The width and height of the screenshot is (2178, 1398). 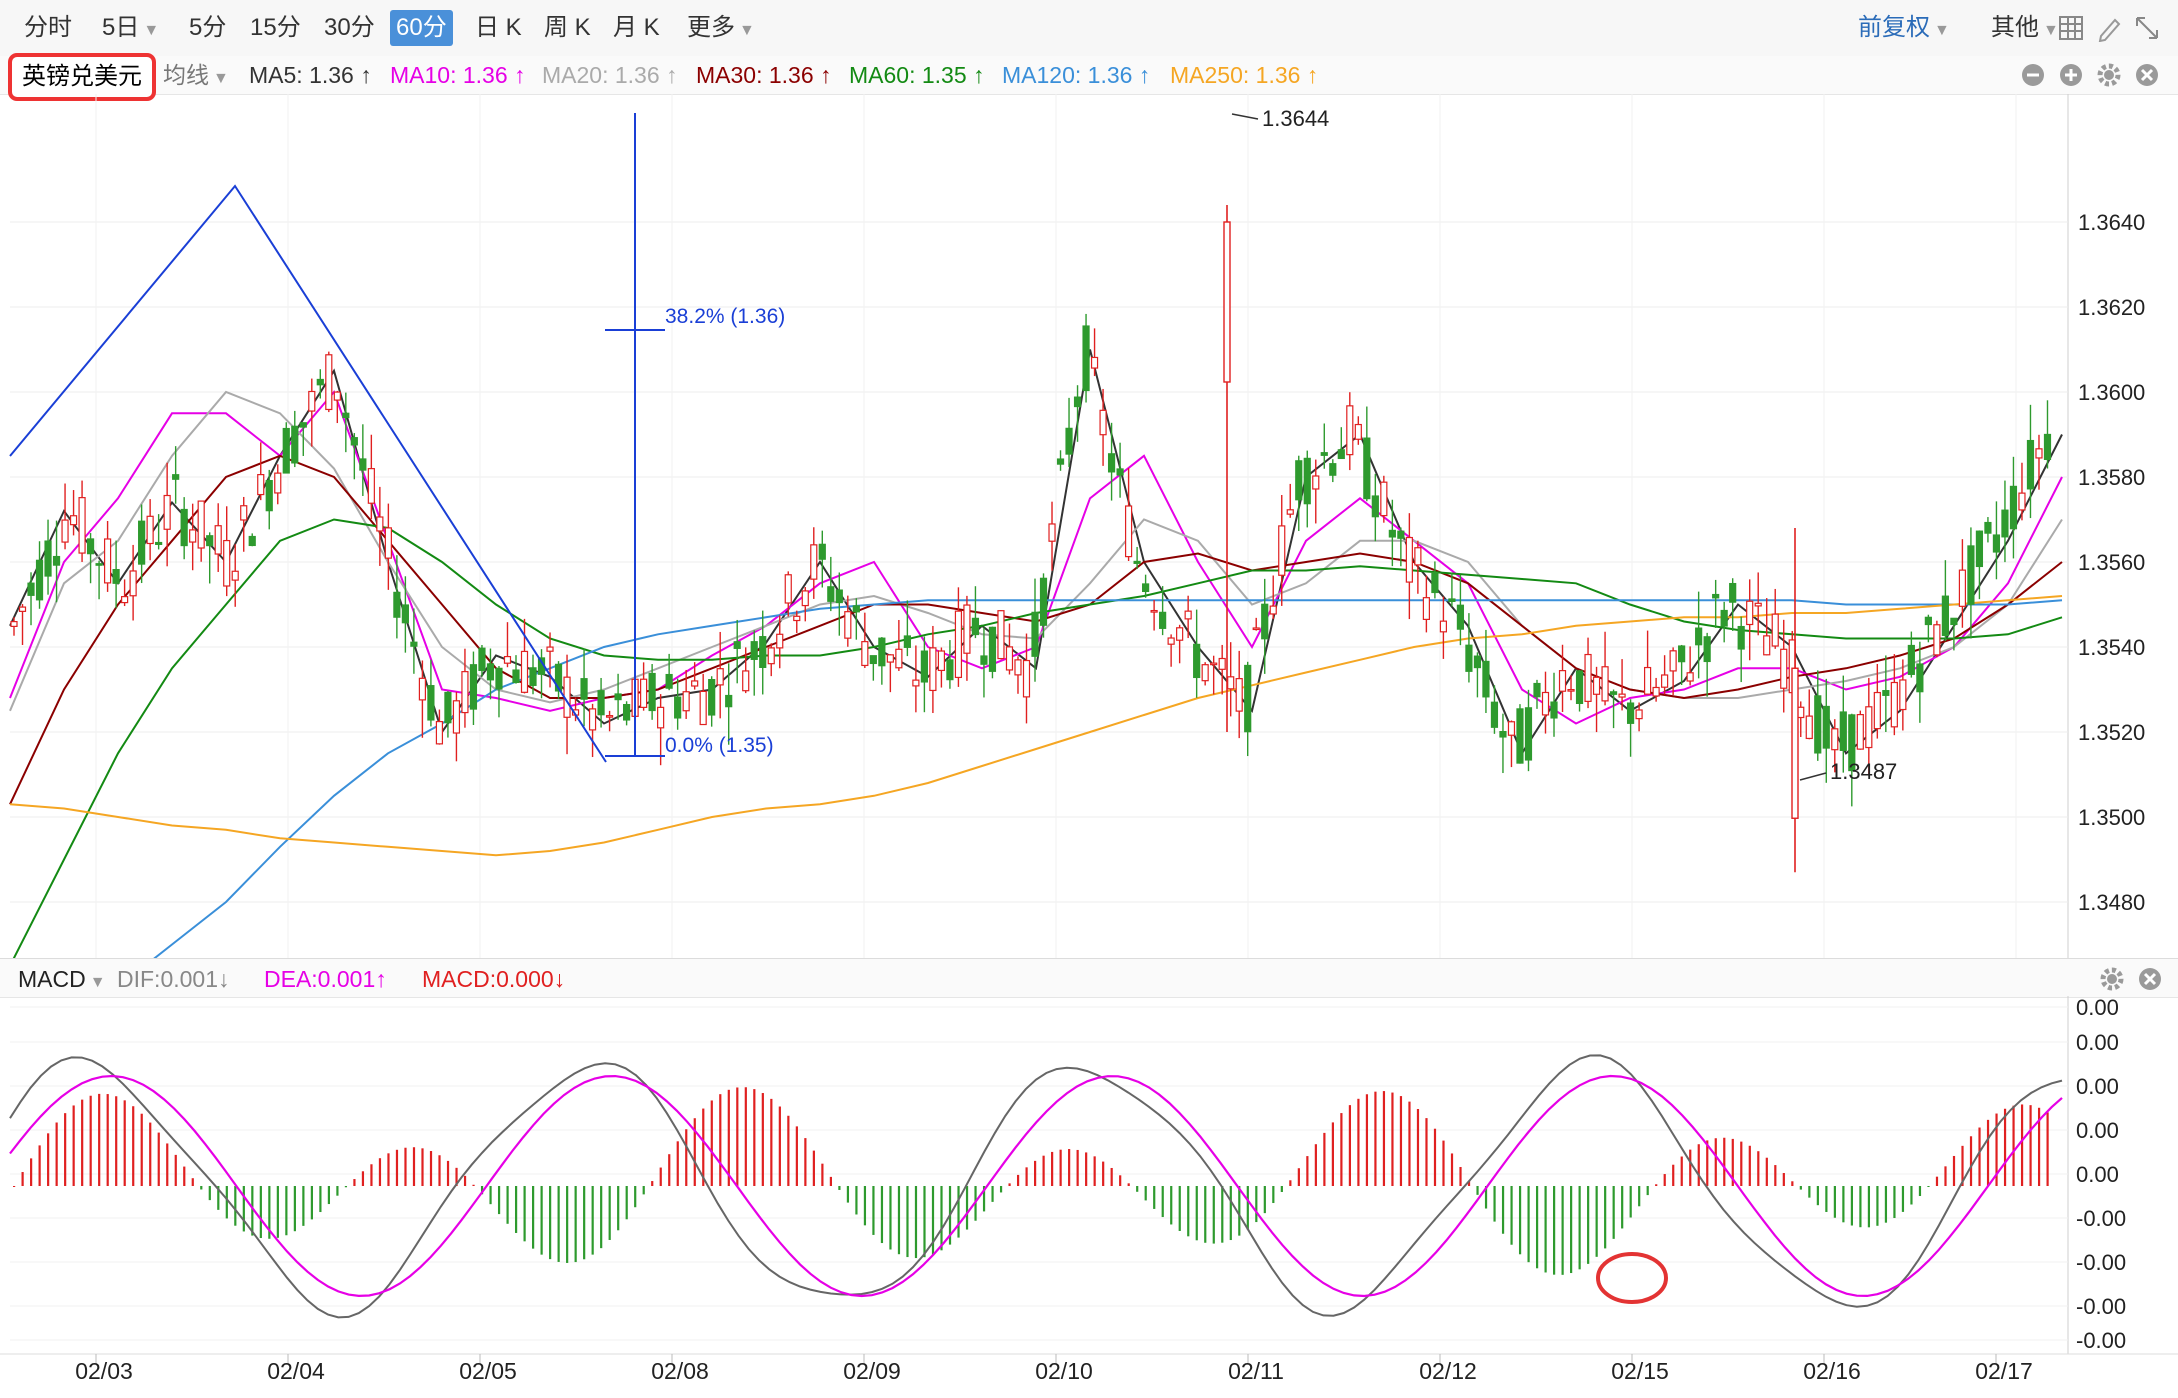 I want to click on collapse-pane-icon, so click(x=2033, y=75).